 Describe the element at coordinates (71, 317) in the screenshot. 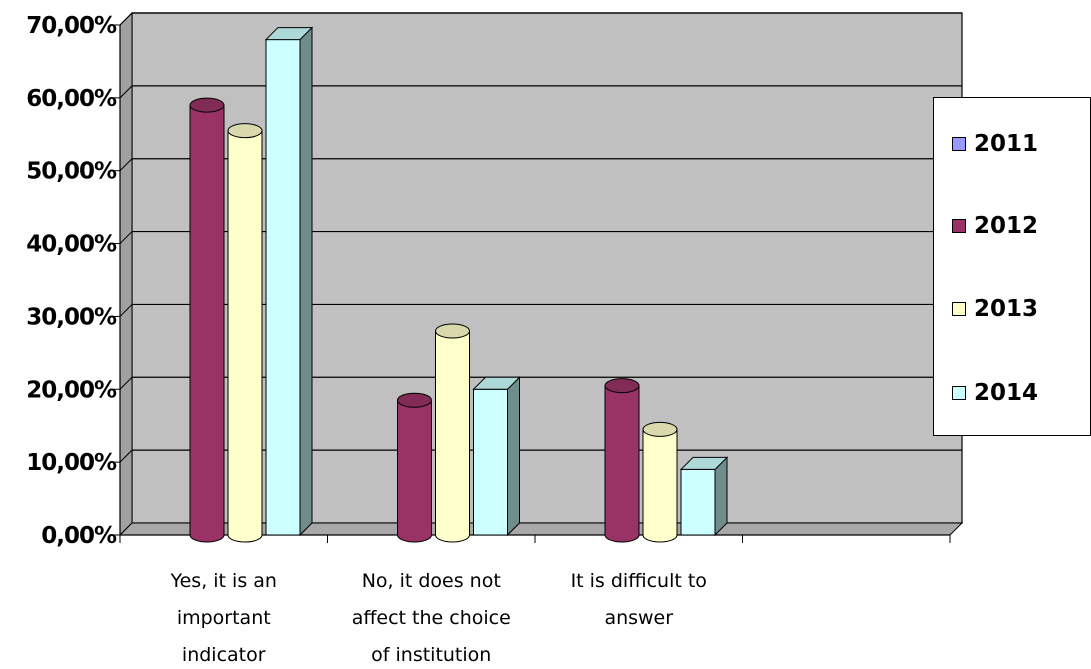

I see `y-tick-label: 30,00%` at that location.